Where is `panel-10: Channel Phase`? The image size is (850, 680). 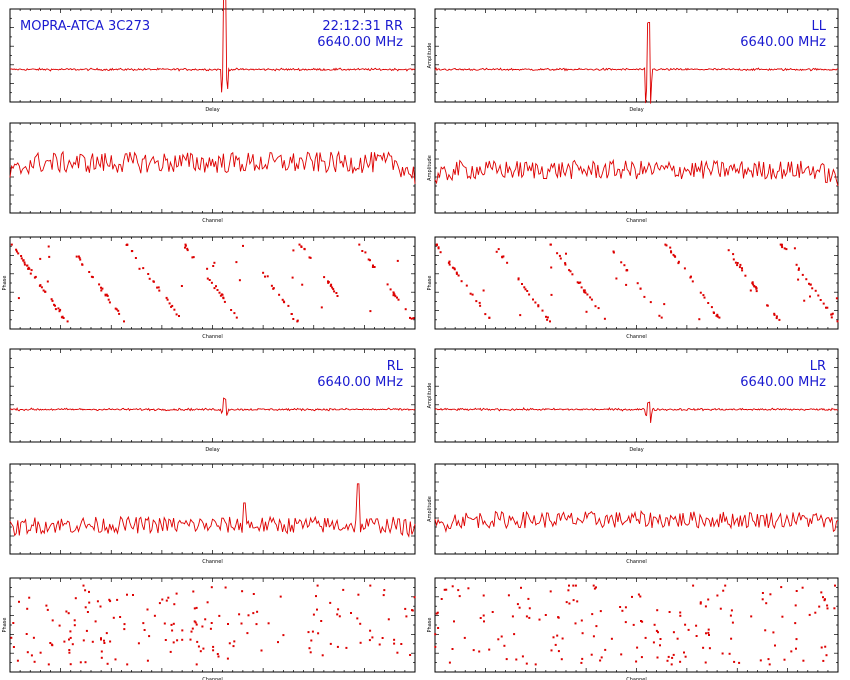
panel-10: Channel Phase is located at coordinates (209, 628).